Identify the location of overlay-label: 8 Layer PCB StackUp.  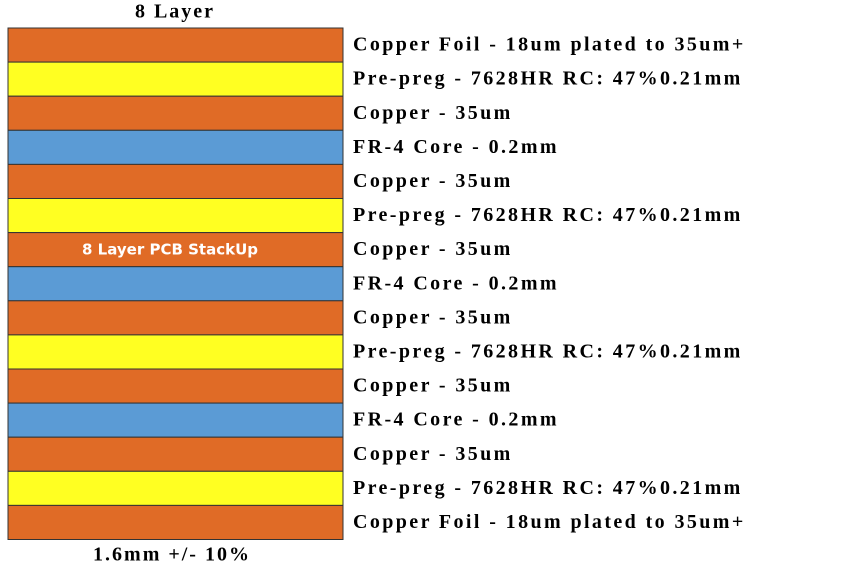
(170, 250).